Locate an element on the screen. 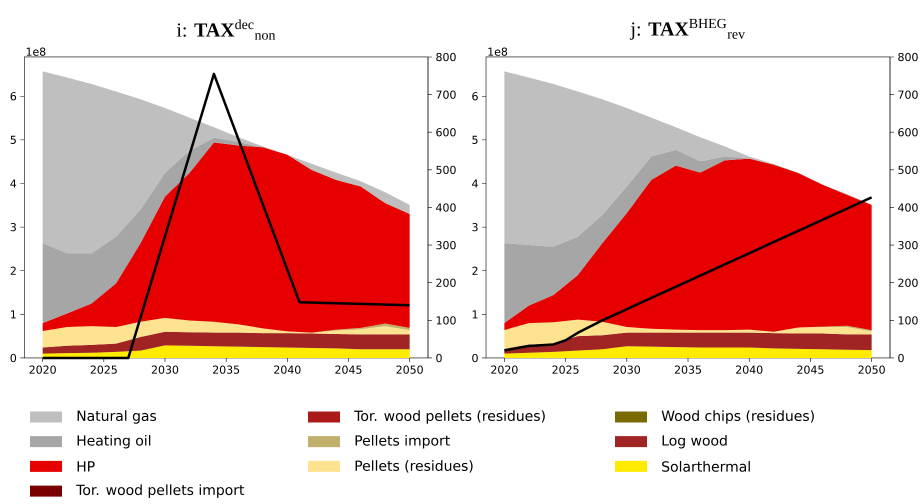  legend-label: Tor. wood pellets (residues) is located at coordinates (449, 417).